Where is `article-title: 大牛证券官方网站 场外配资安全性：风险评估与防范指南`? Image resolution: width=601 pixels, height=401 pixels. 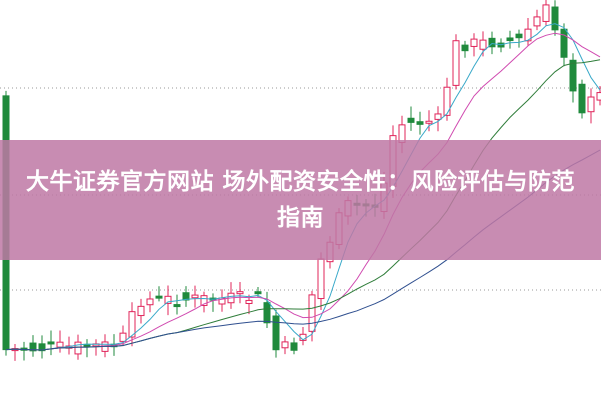 article-title: 大牛证券官方网站 场外配资安全性：风险评估与防范指南 is located at coordinates (300, 200).